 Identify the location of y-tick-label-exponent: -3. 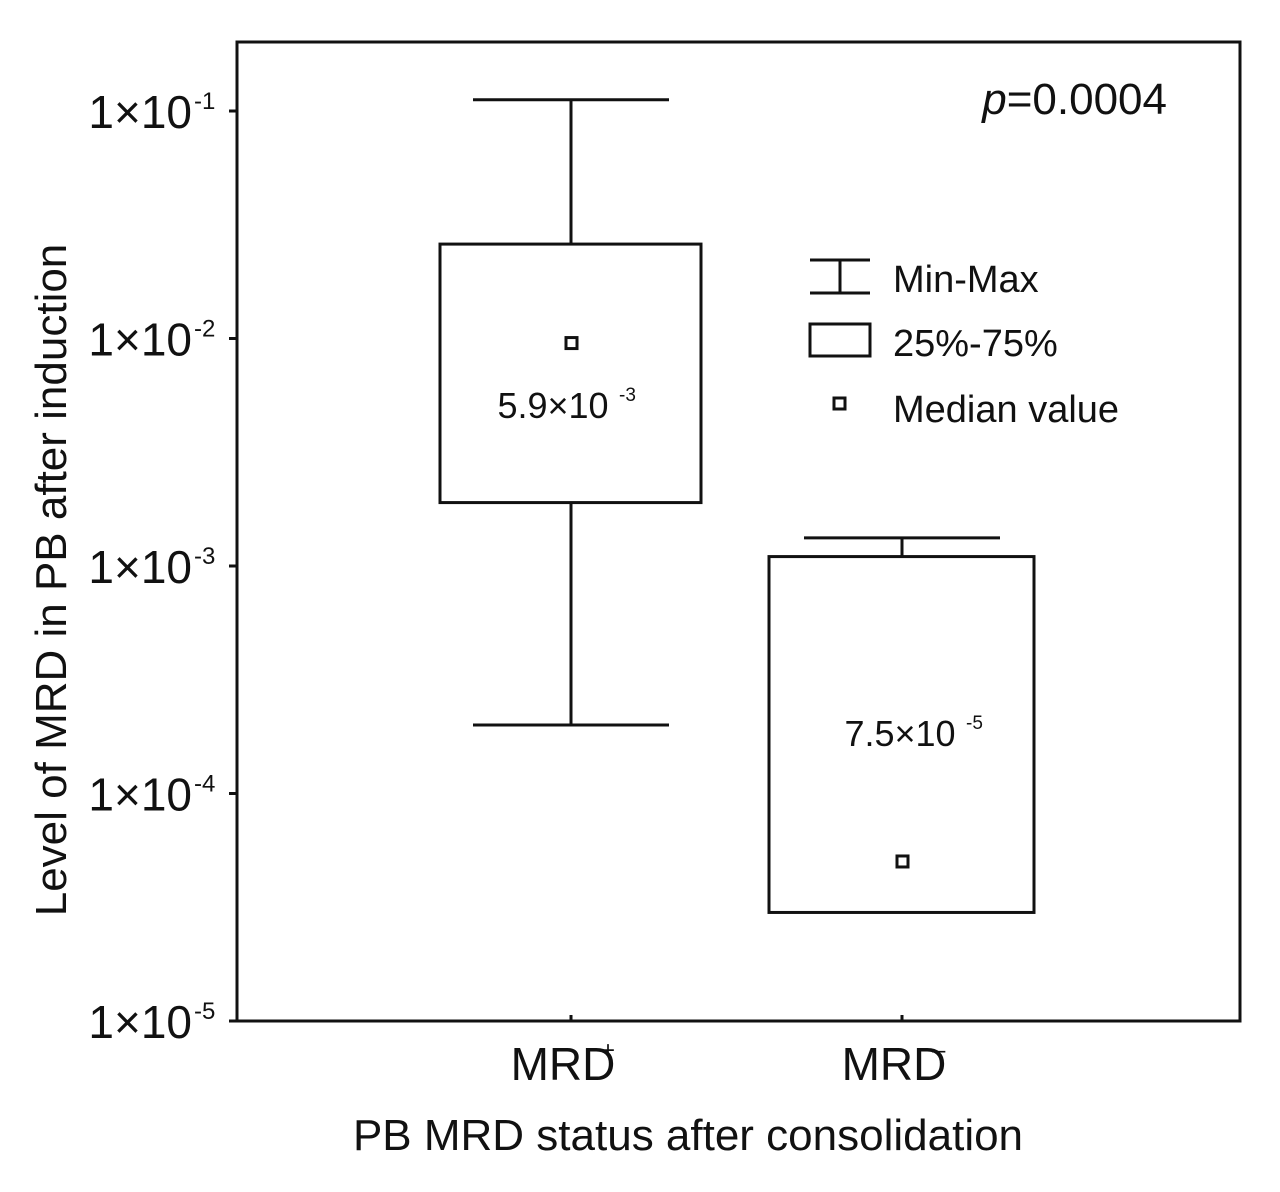
(204, 556).